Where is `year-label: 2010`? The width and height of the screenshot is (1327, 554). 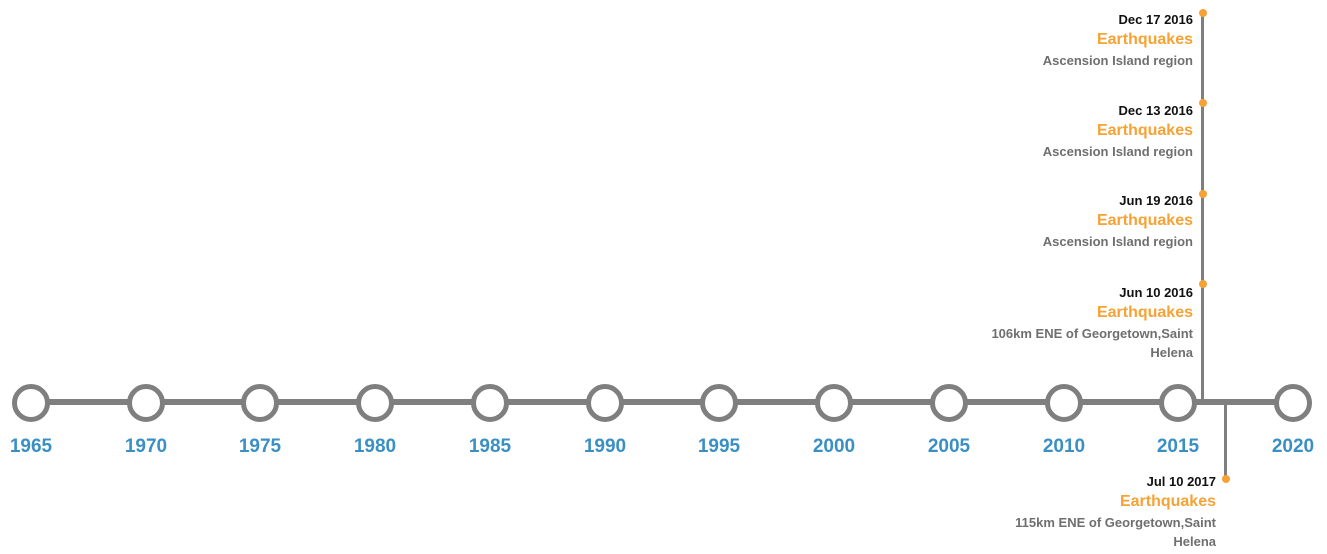
year-label: 2010 is located at coordinates (1064, 446).